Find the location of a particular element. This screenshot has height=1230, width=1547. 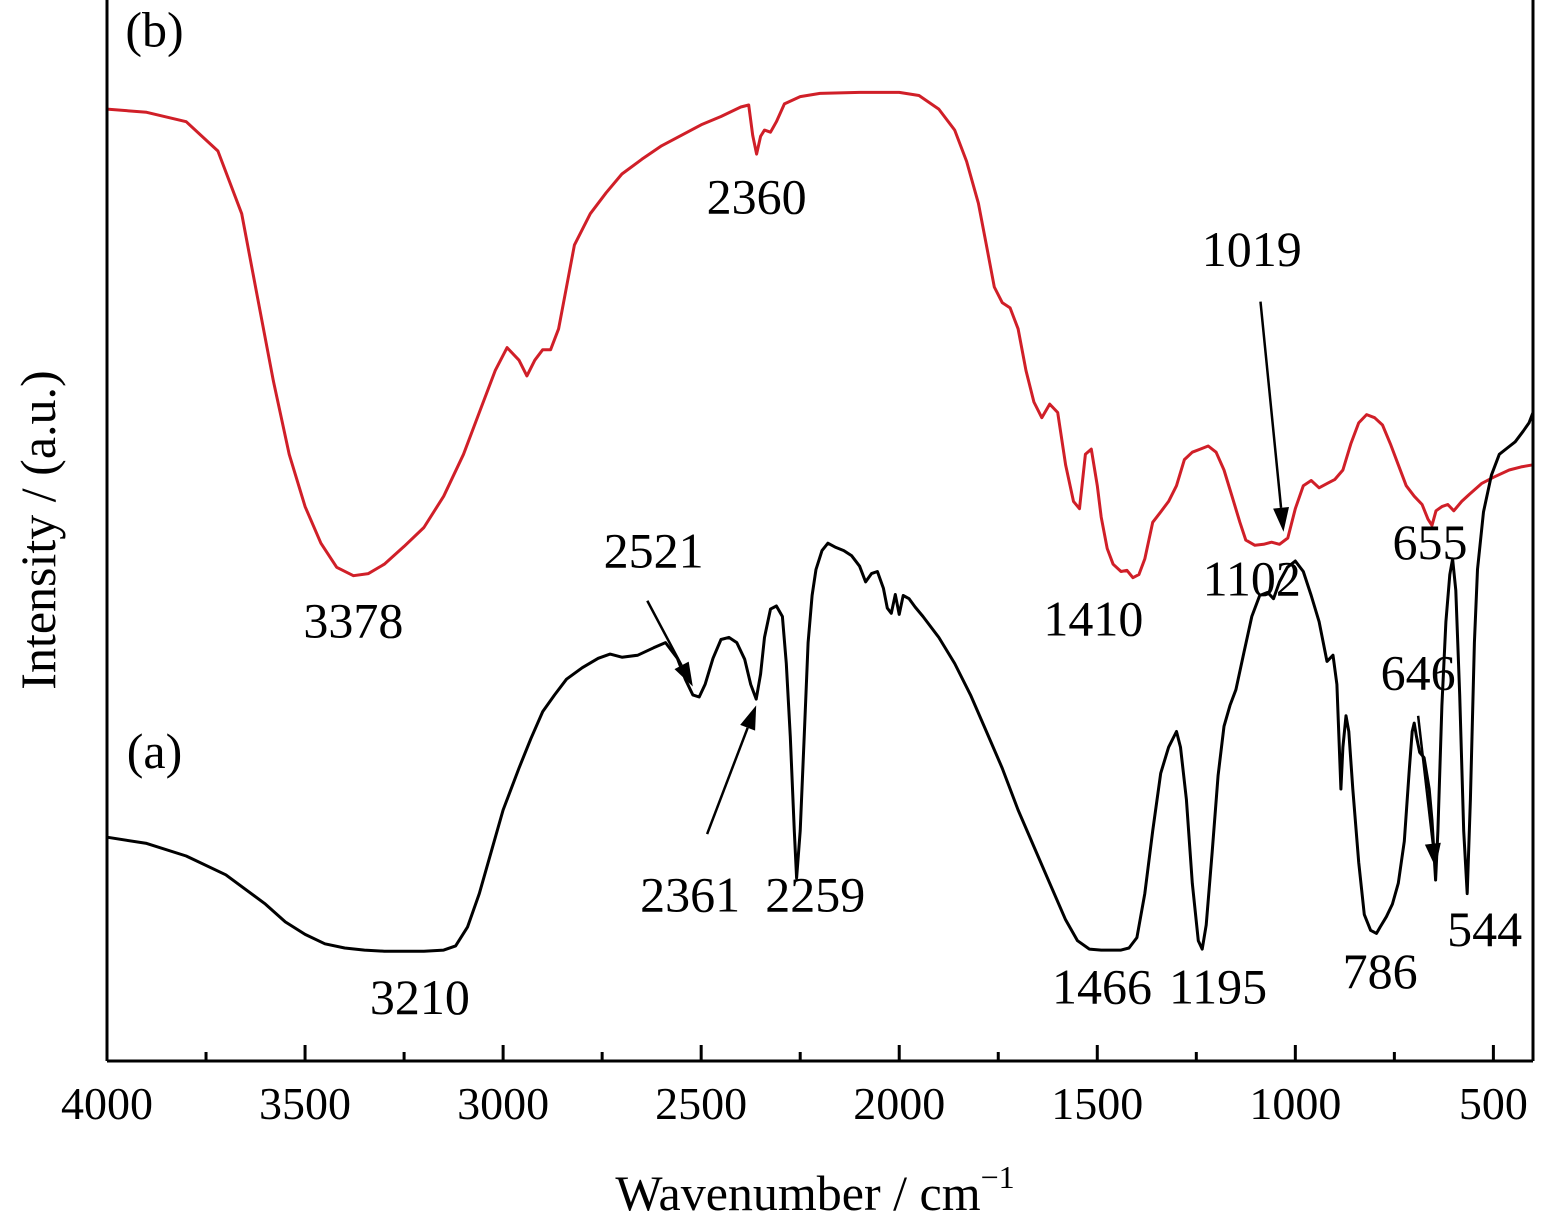

peak-label-3378: 3378 is located at coordinates (353, 620).